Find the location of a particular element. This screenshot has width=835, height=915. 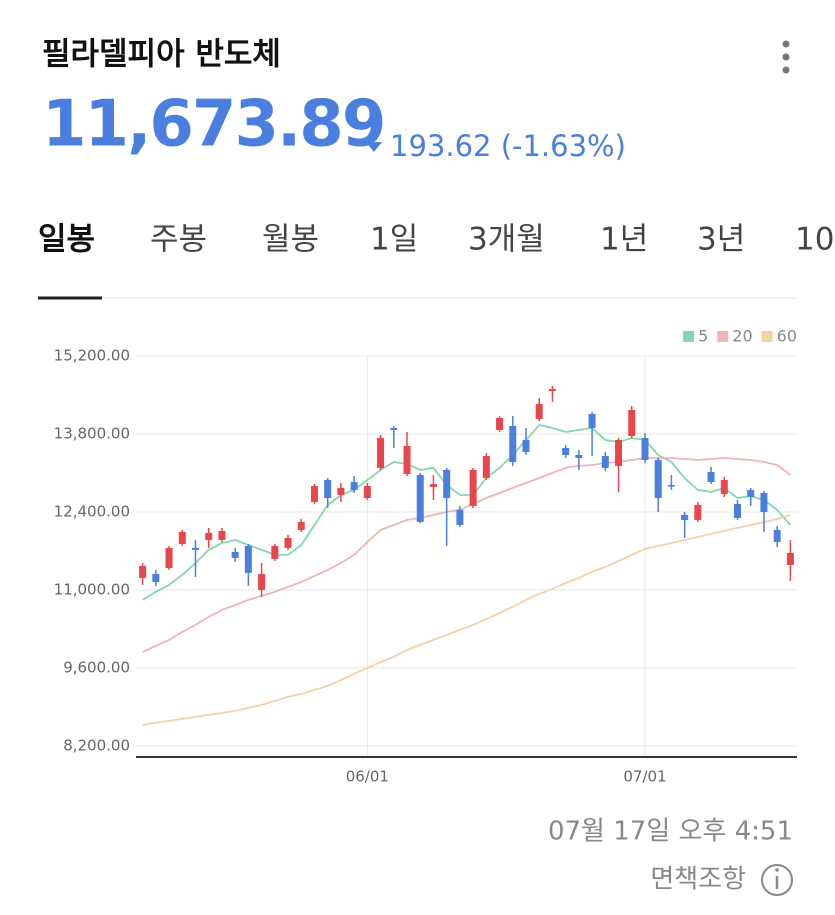

menu-button is located at coordinates (786, 57).